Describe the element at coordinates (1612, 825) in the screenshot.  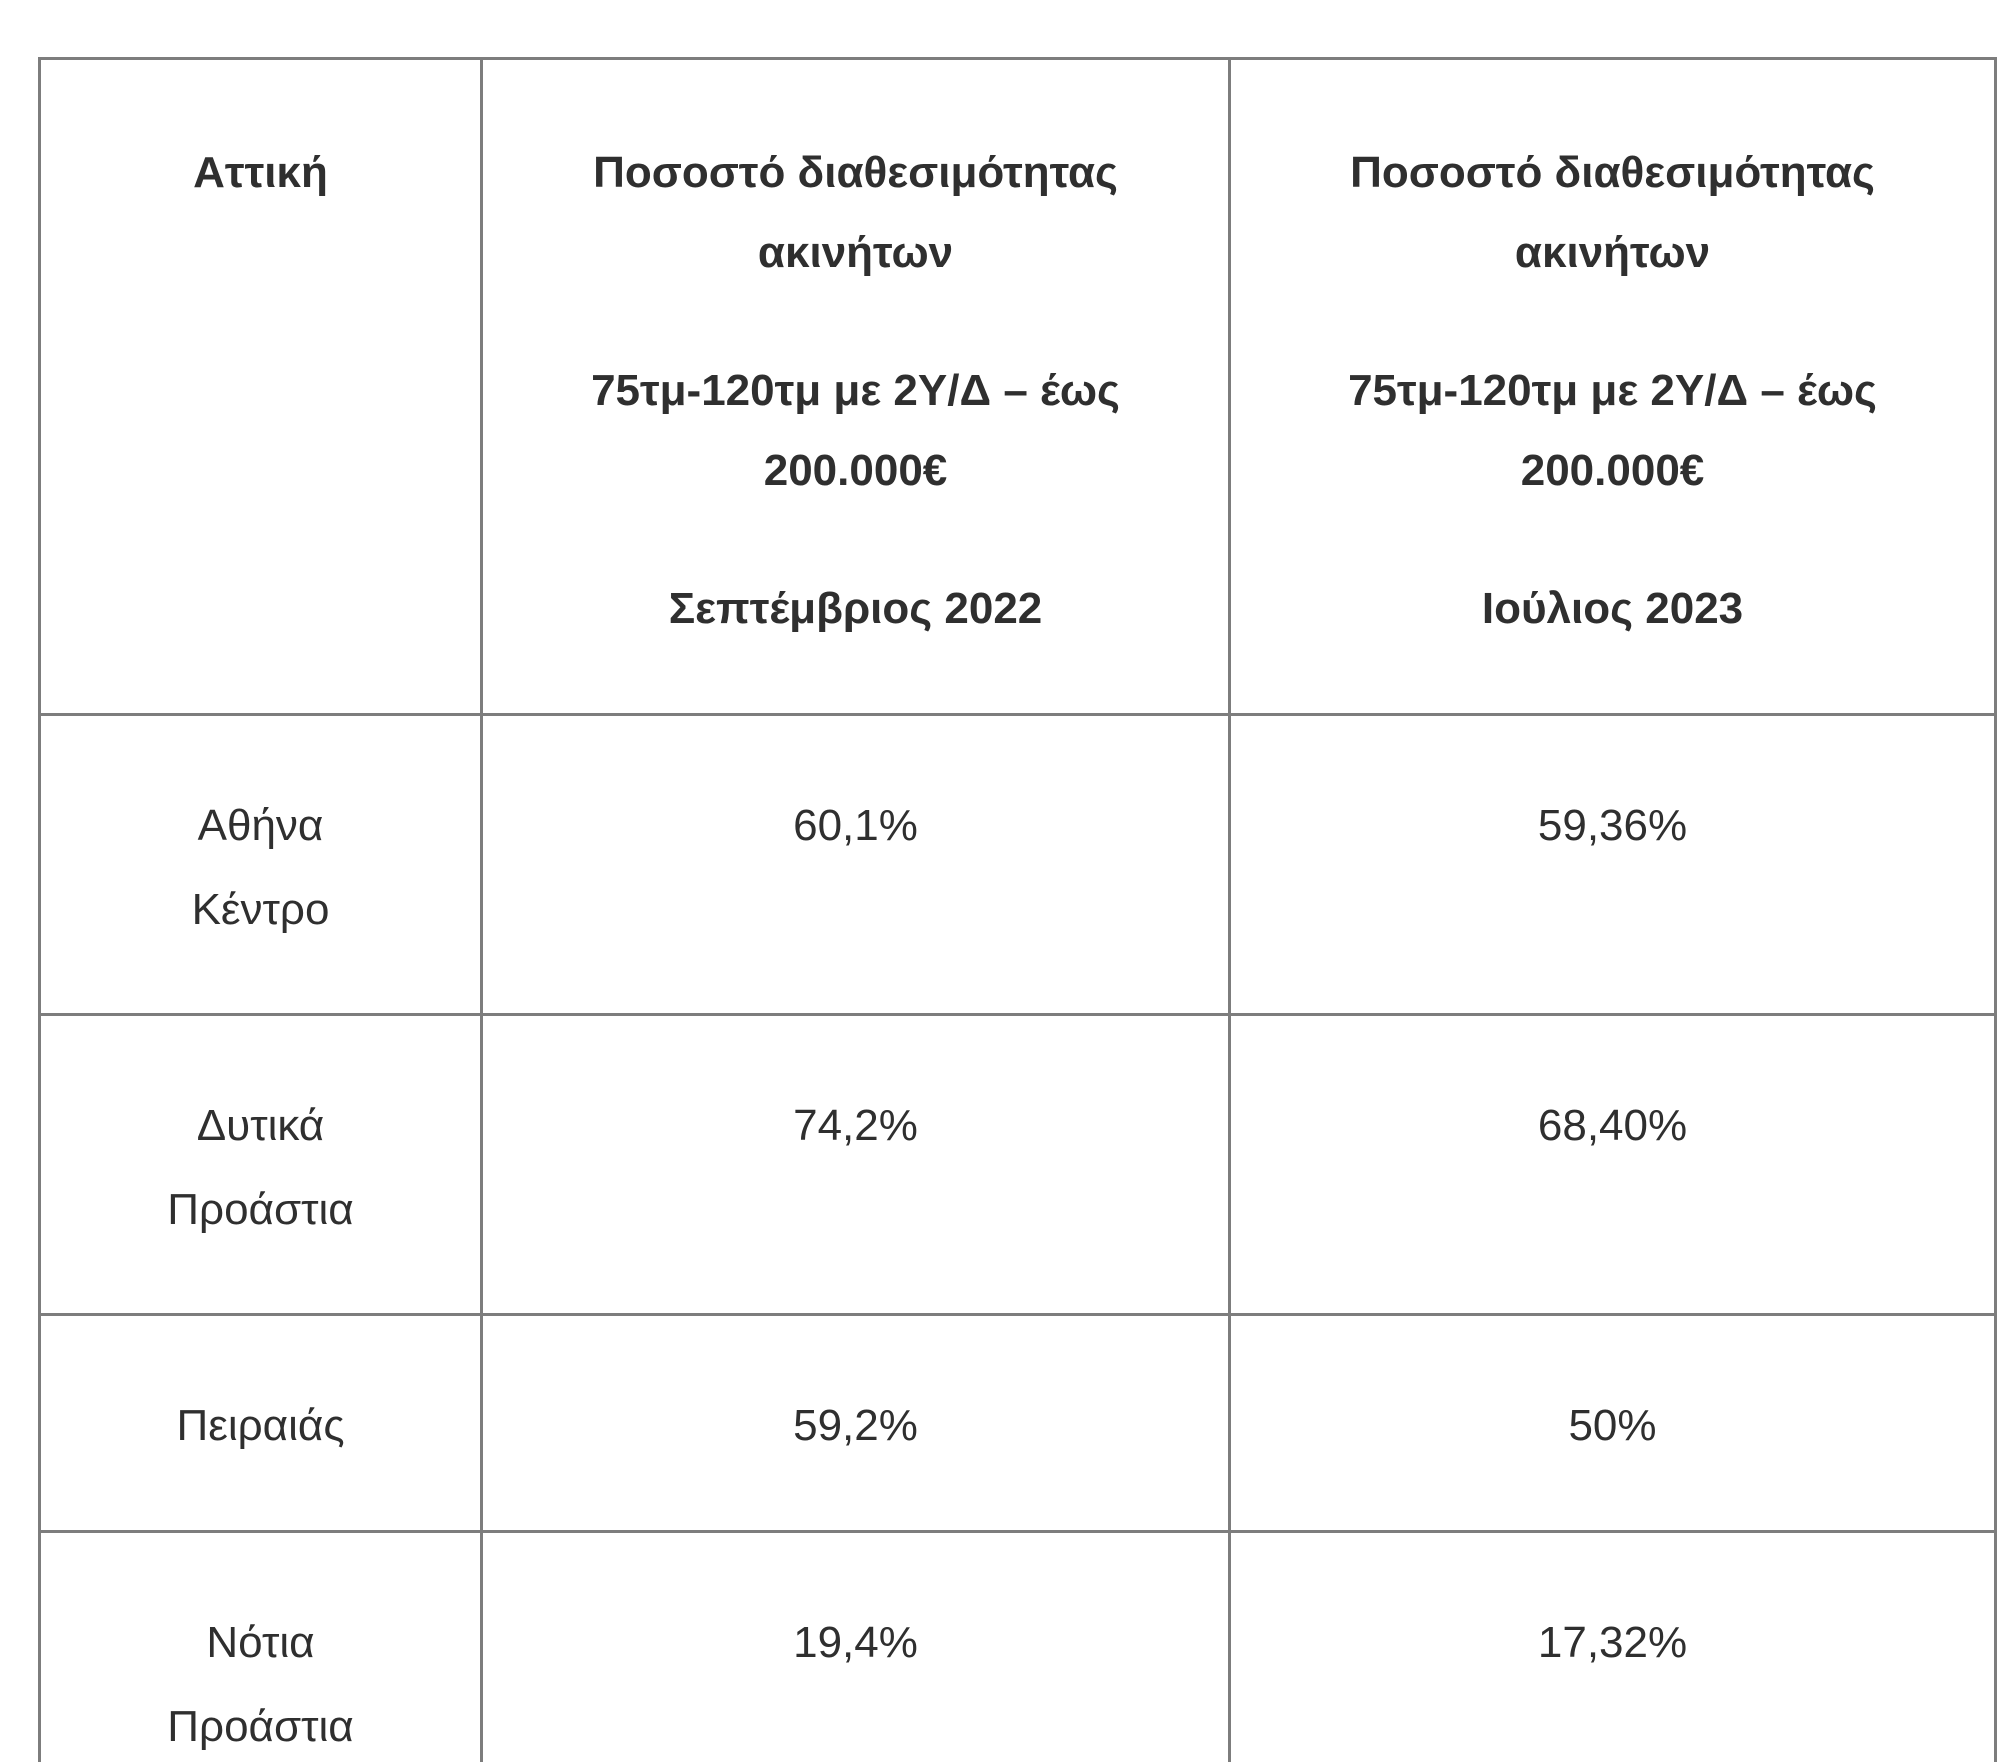
I see `value-jul2023: 59,36%` at that location.